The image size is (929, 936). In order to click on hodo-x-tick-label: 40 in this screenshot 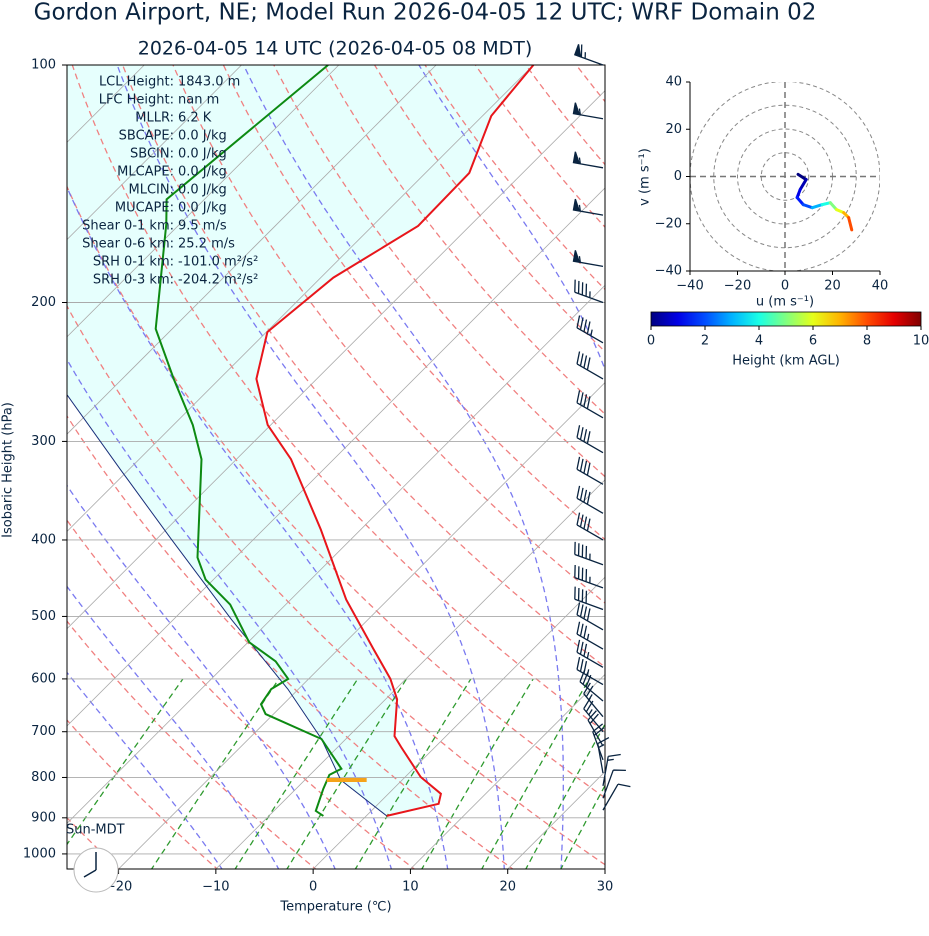, I will do `click(880, 286)`.